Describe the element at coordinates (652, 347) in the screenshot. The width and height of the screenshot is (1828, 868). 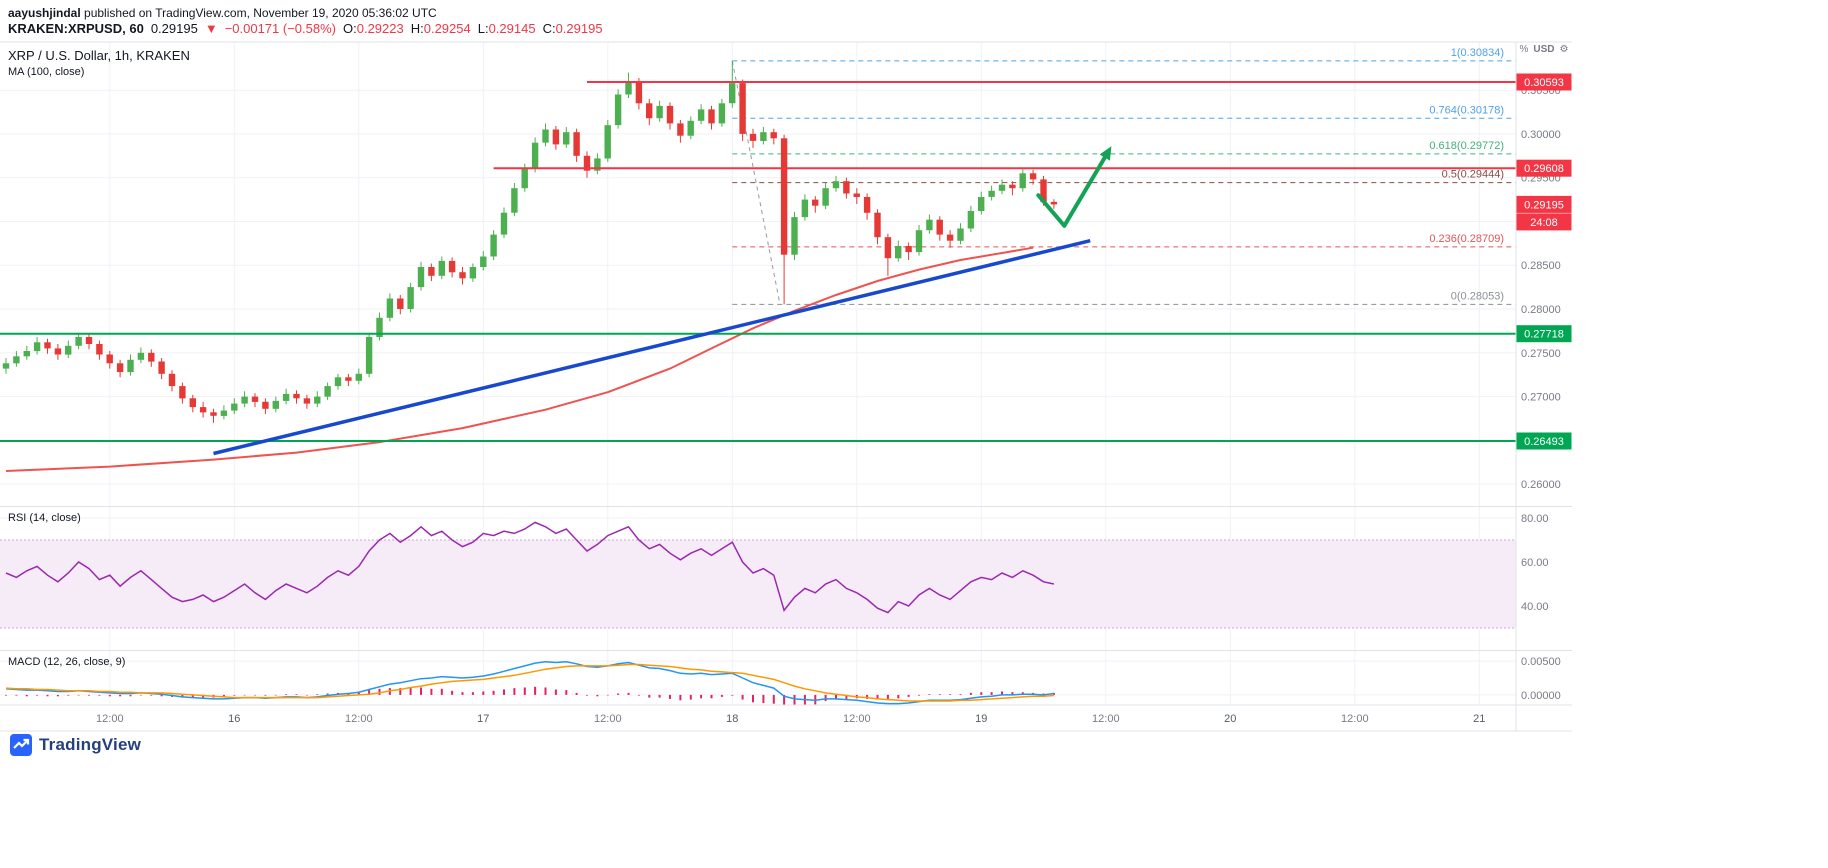
I see `trendline` at that location.